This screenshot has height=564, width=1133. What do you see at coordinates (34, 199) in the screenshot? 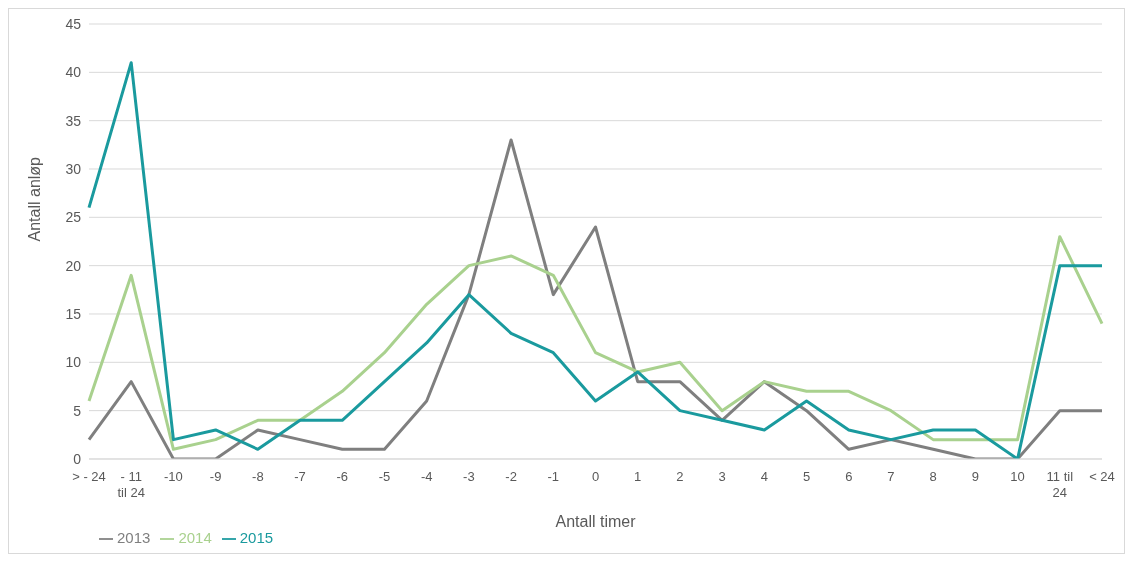
I see `y-axis-title: Antall anløp` at bounding box center [34, 199].